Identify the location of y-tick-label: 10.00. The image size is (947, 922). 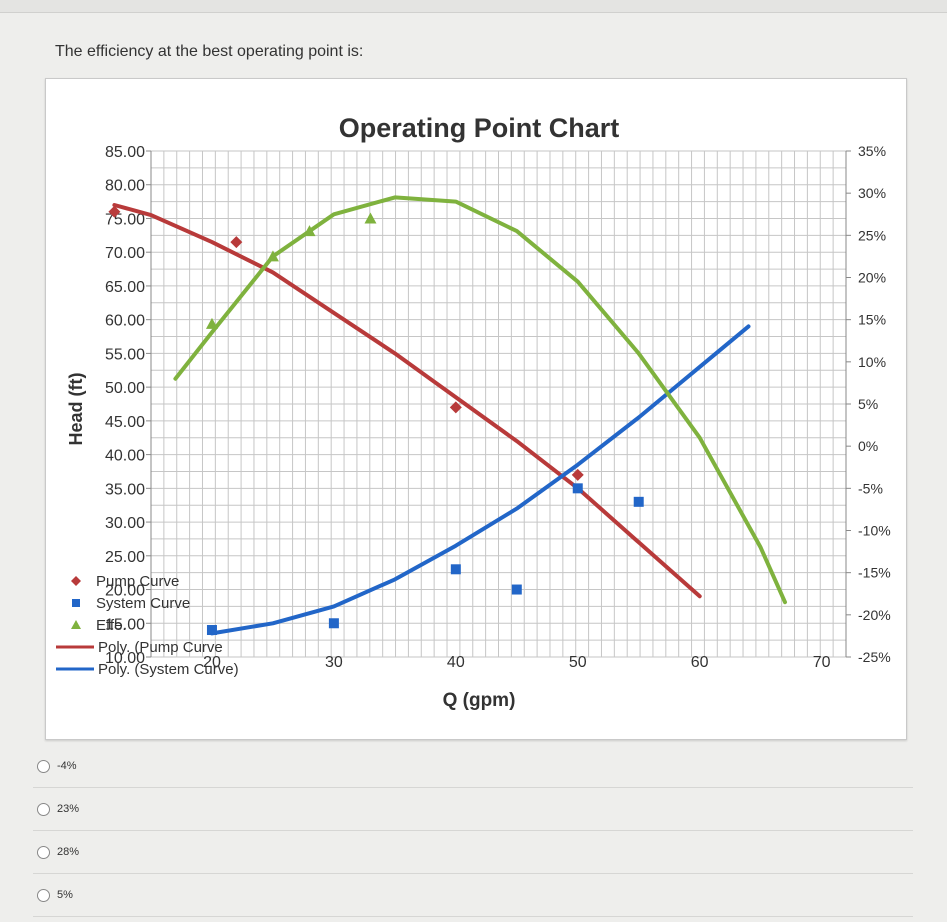
(125, 658).